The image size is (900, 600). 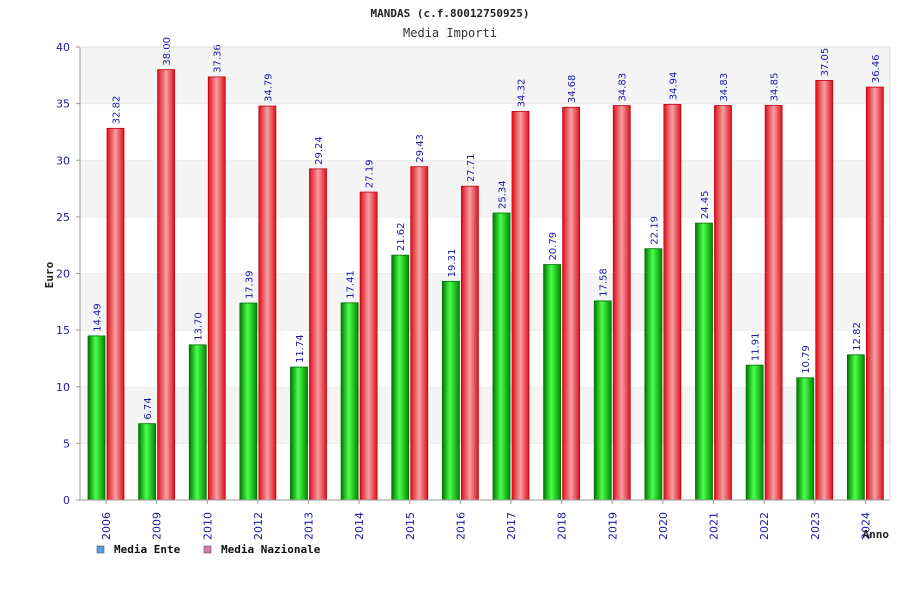 What do you see at coordinates (147, 549) in the screenshot?
I see `legend-label-media-ente: Media Ente` at bounding box center [147, 549].